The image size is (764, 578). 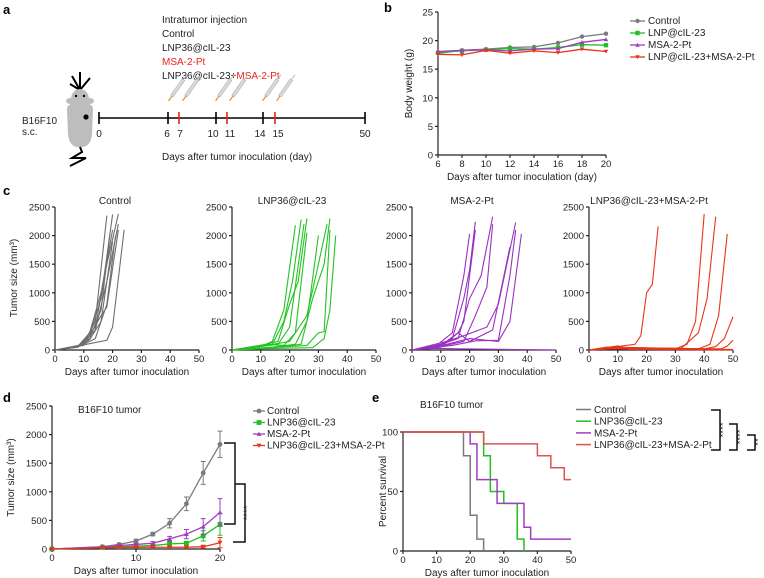 I want to click on x-tick-label: 6, so click(x=437, y=164).